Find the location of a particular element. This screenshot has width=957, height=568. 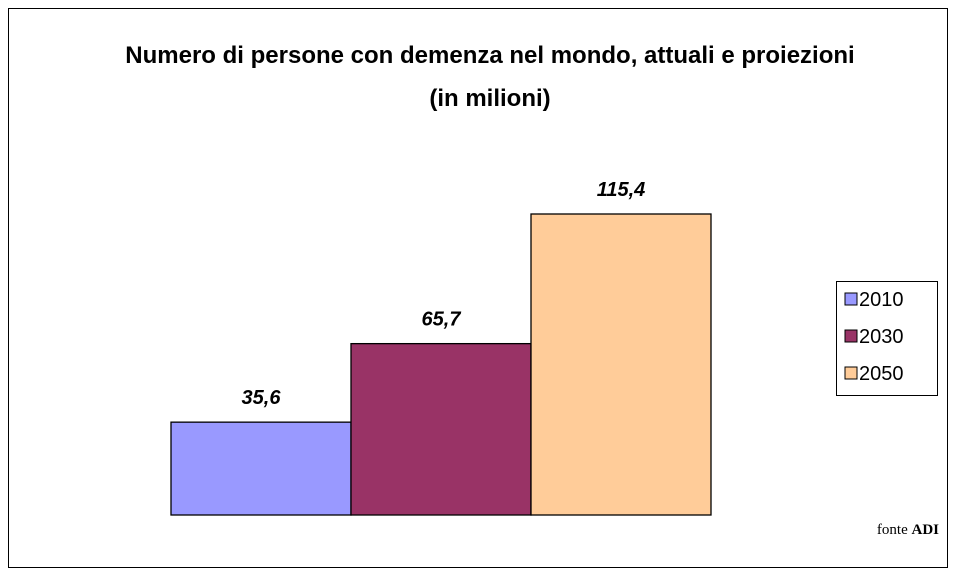

legend-label: 2030 is located at coordinates (881, 337).